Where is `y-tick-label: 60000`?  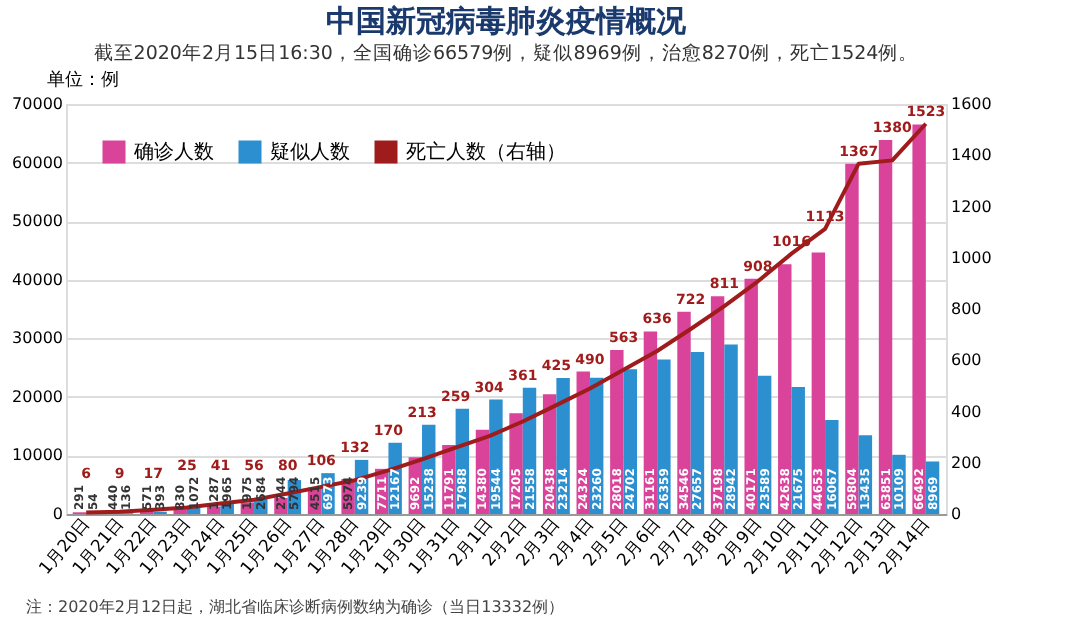
y-tick-label: 60000 is located at coordinates (37, 162).